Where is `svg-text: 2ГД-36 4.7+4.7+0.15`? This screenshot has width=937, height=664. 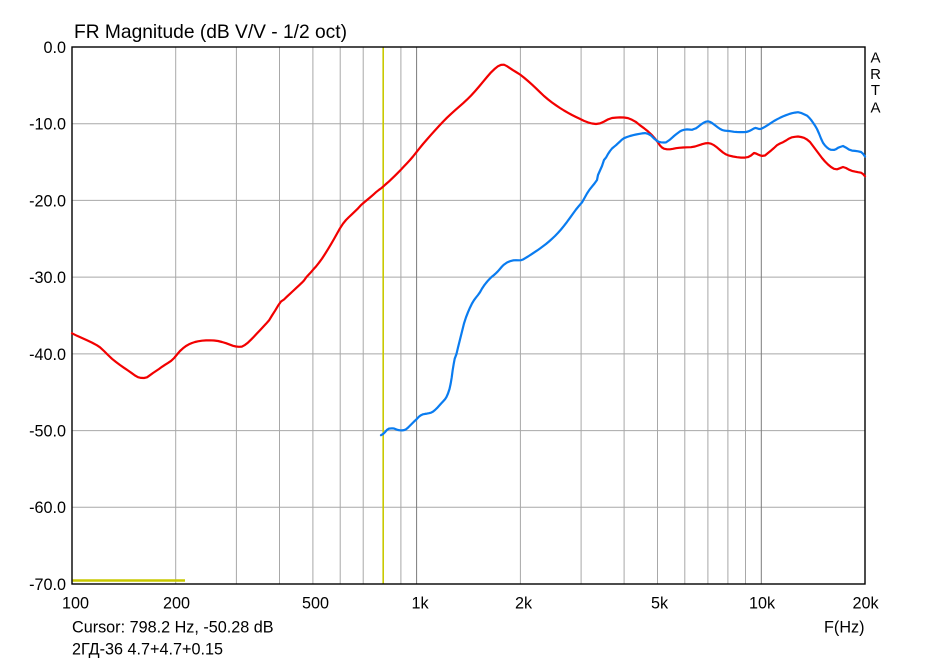 svg-text: 2ГД-36 4.7+4.7+0.15 is located at coordinates (147, 650).